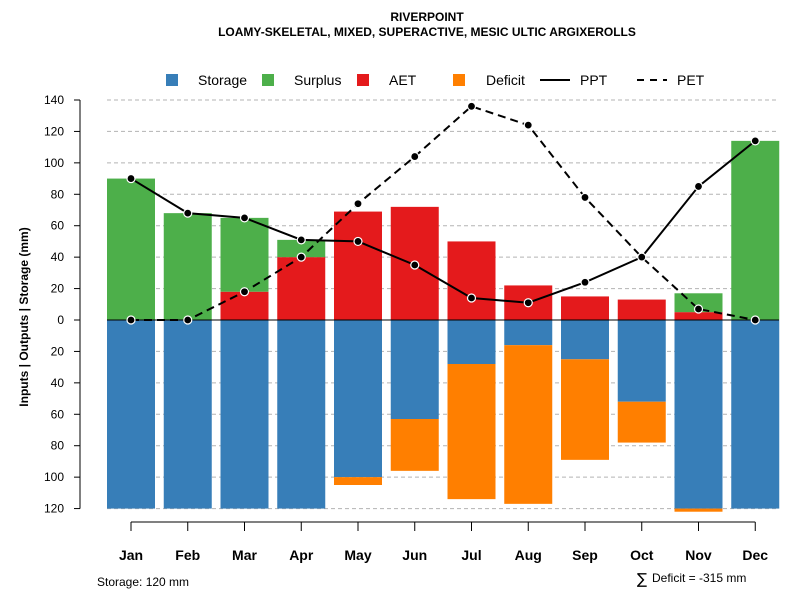 This screenshot has width=800, height=600. Describe the element at coordinates (435, 80) in the screenshot. I see `legend: Storage Surplus AET Deficit PPT PET` at that location.